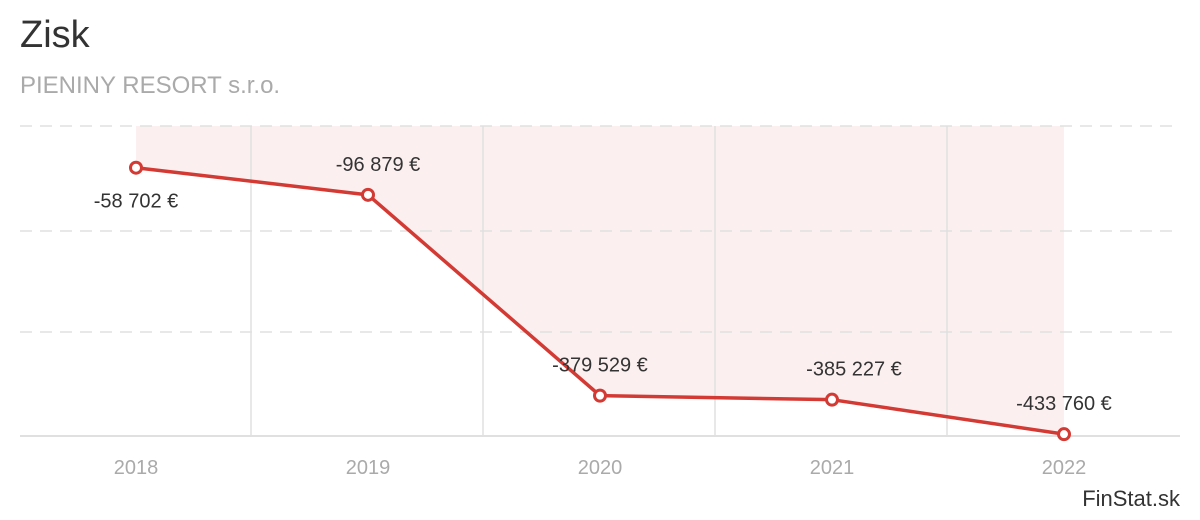  I want to click on data-label: -379 529 €, so click(600, 366).